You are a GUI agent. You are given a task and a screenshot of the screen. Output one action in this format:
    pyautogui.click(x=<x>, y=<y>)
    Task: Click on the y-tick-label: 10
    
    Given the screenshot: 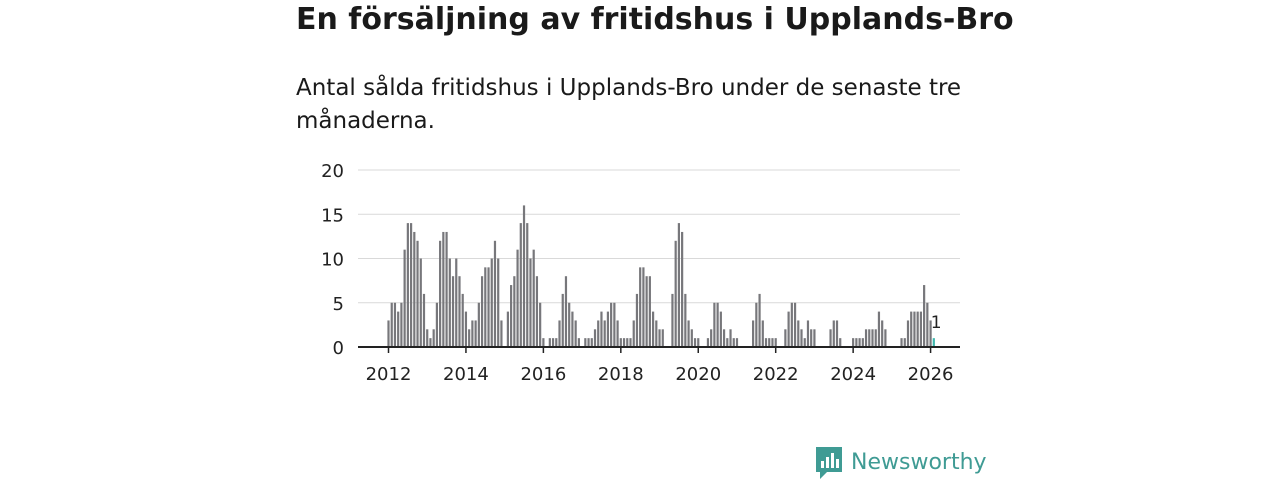 What is the action you would take?
    pyautogui.click(x=332, y=260)
    